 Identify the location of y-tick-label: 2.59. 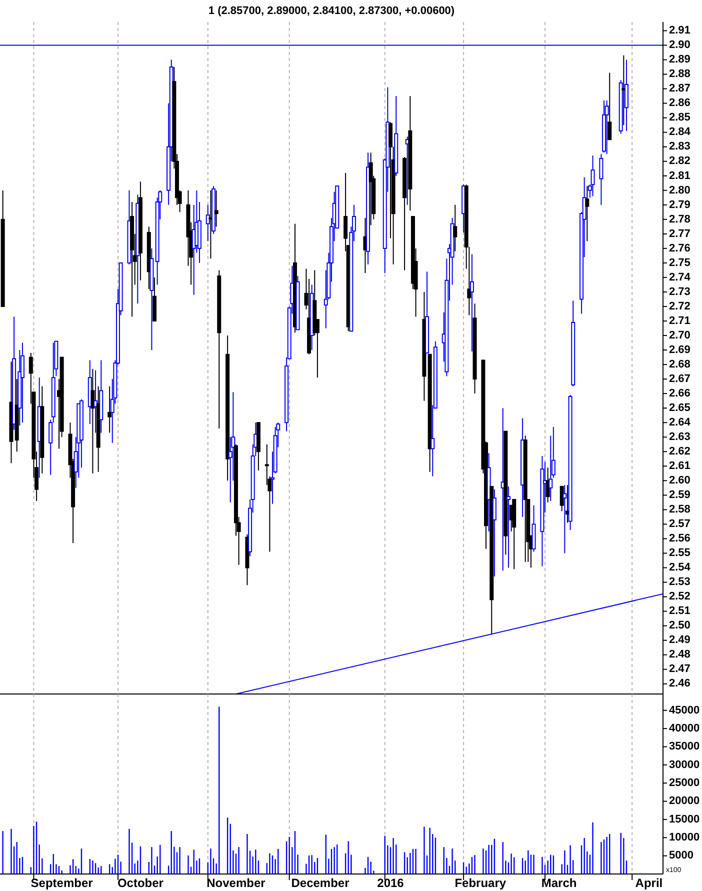
(679, 495).